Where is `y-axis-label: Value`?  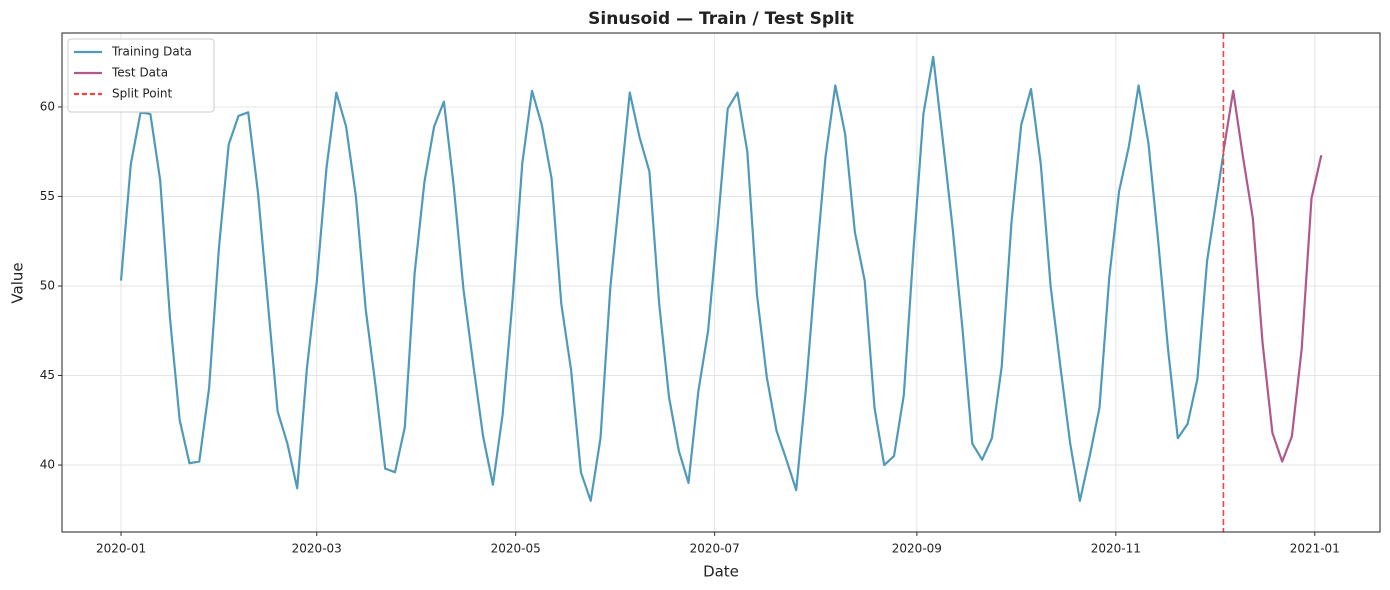 y-axis-label: Value is located at coordinates (18, 282).